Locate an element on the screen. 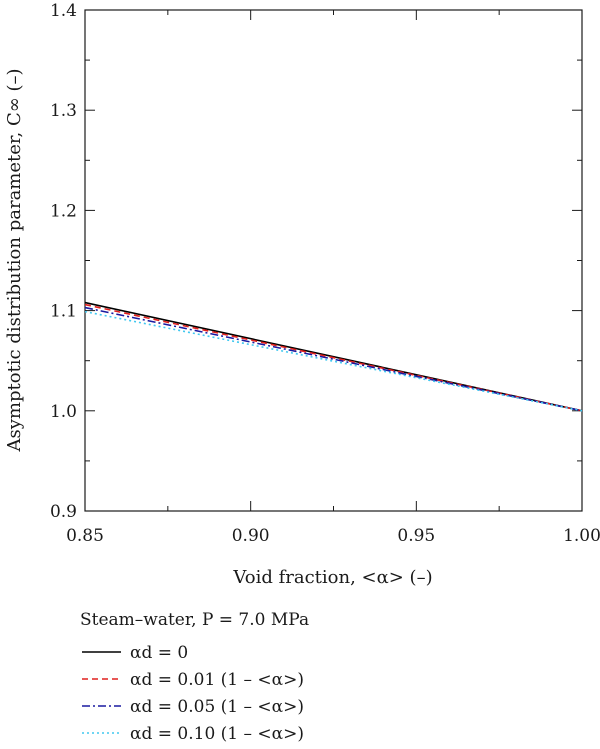  x-axis-label: Void fraction, <α> (–) is located at coordinates (332, 577).